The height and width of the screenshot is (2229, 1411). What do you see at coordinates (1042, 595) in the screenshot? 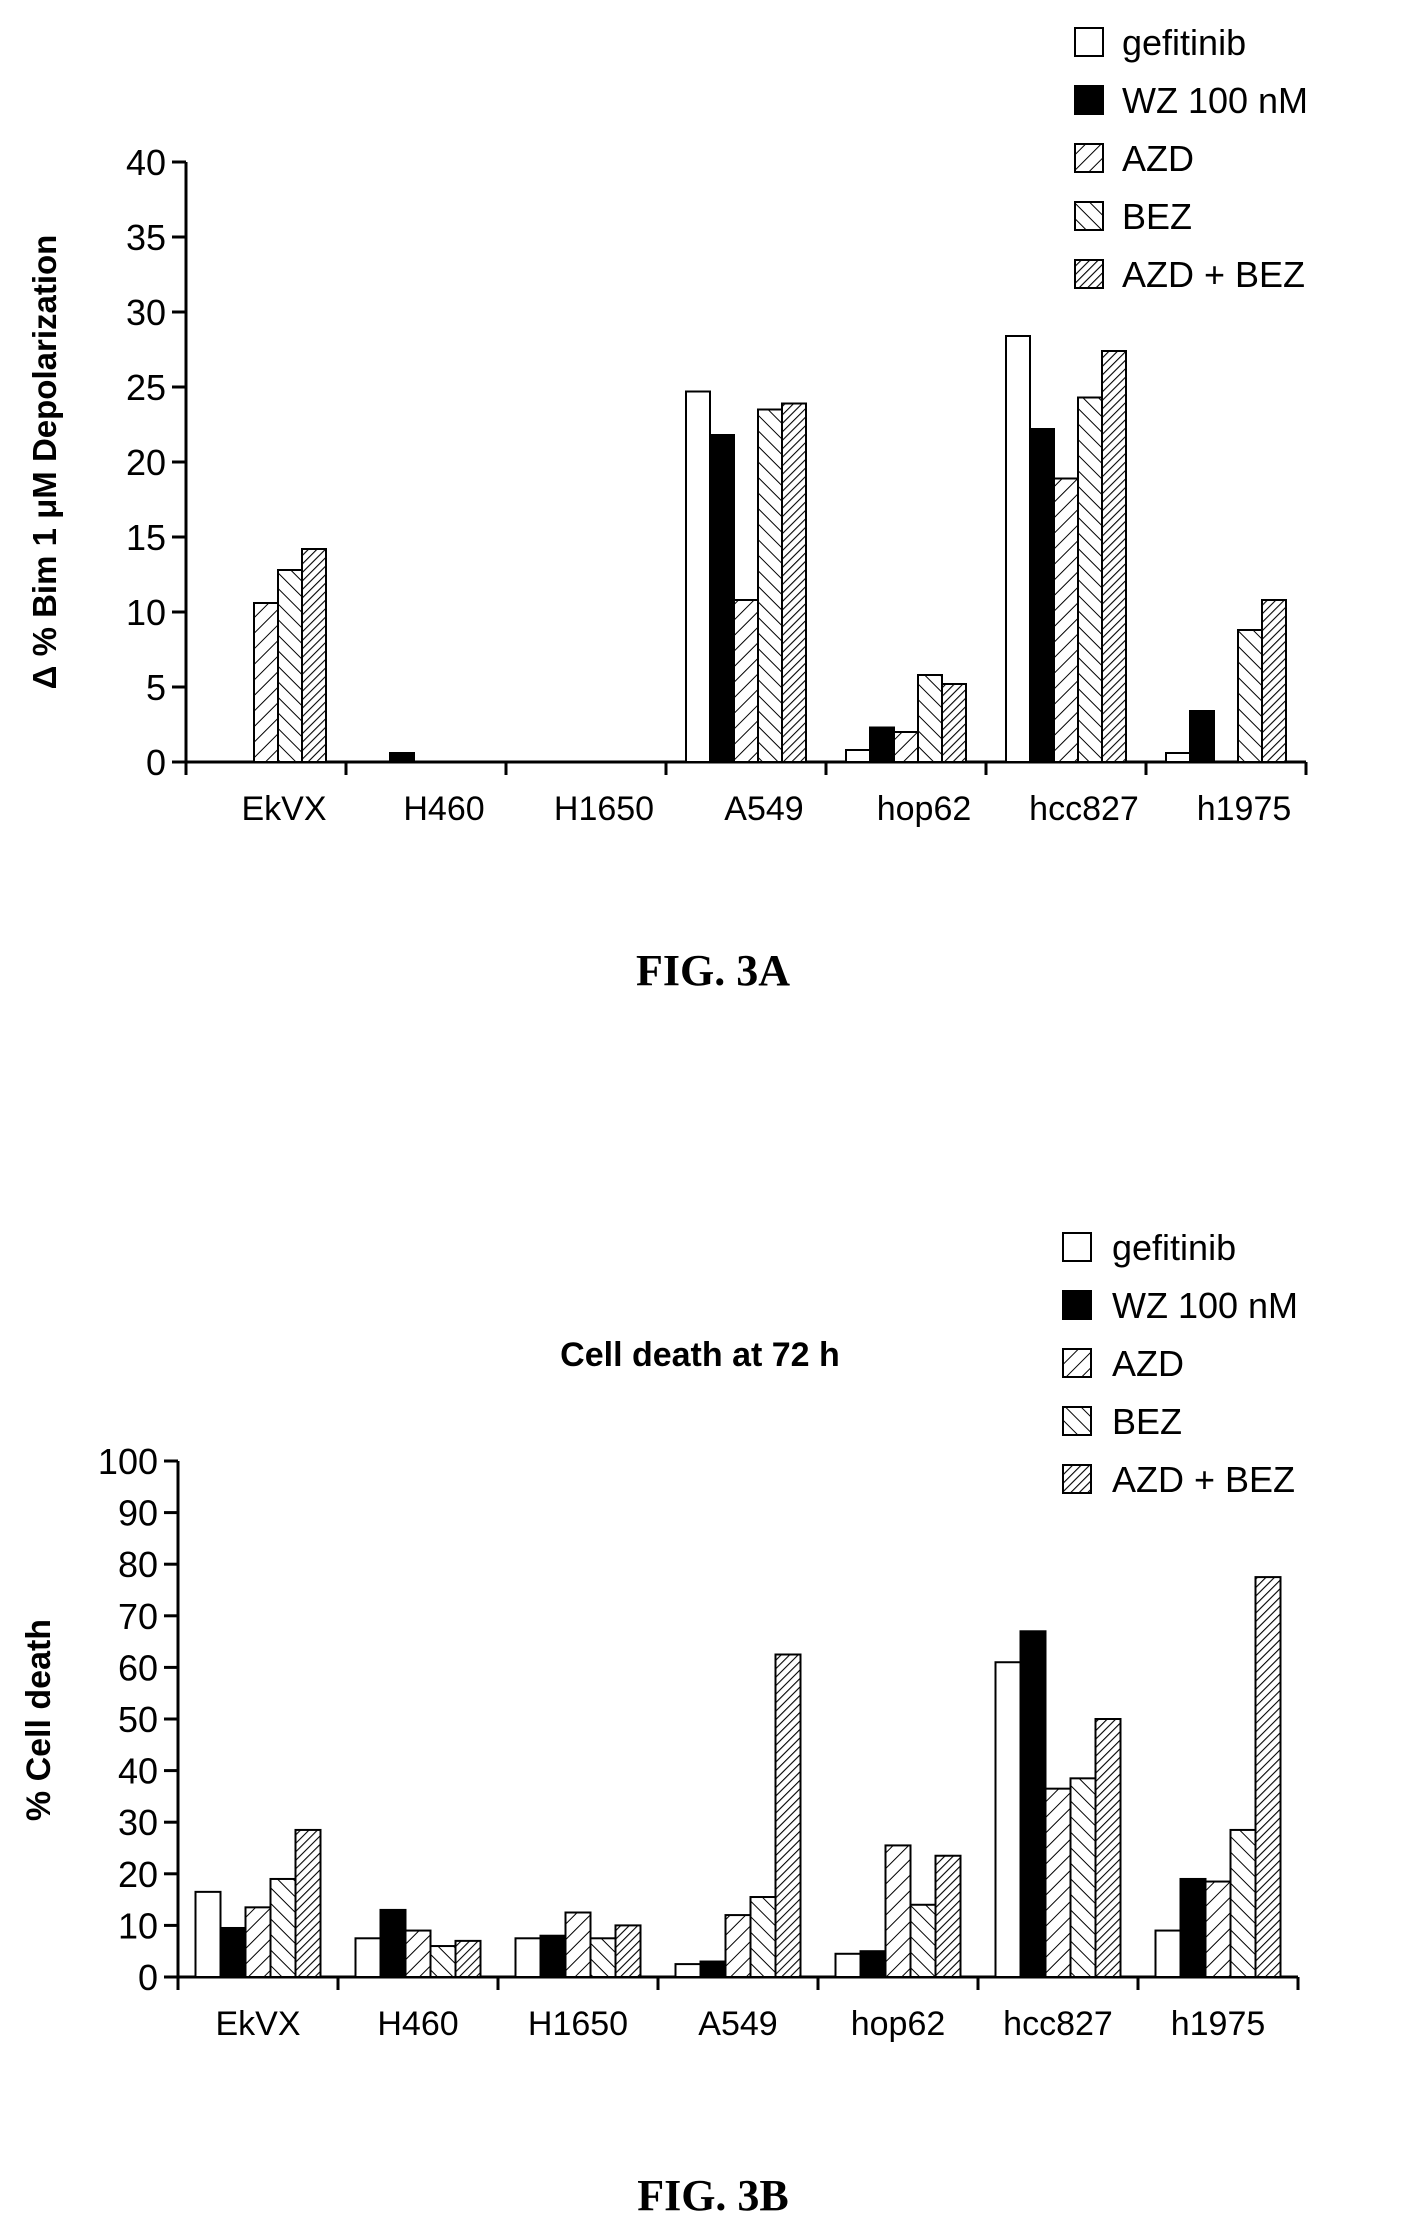
I see `bar-hcc827-wz-100-nm` at bounding box center [1042, 595].